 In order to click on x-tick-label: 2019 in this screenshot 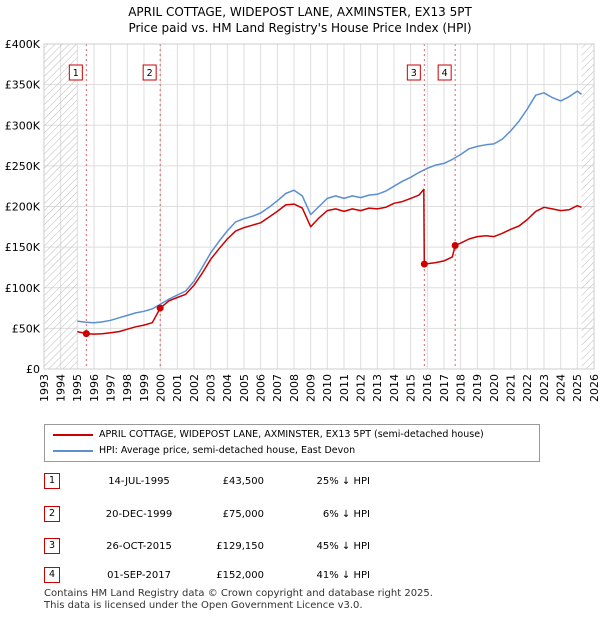, I will do `click(477, 388)`.